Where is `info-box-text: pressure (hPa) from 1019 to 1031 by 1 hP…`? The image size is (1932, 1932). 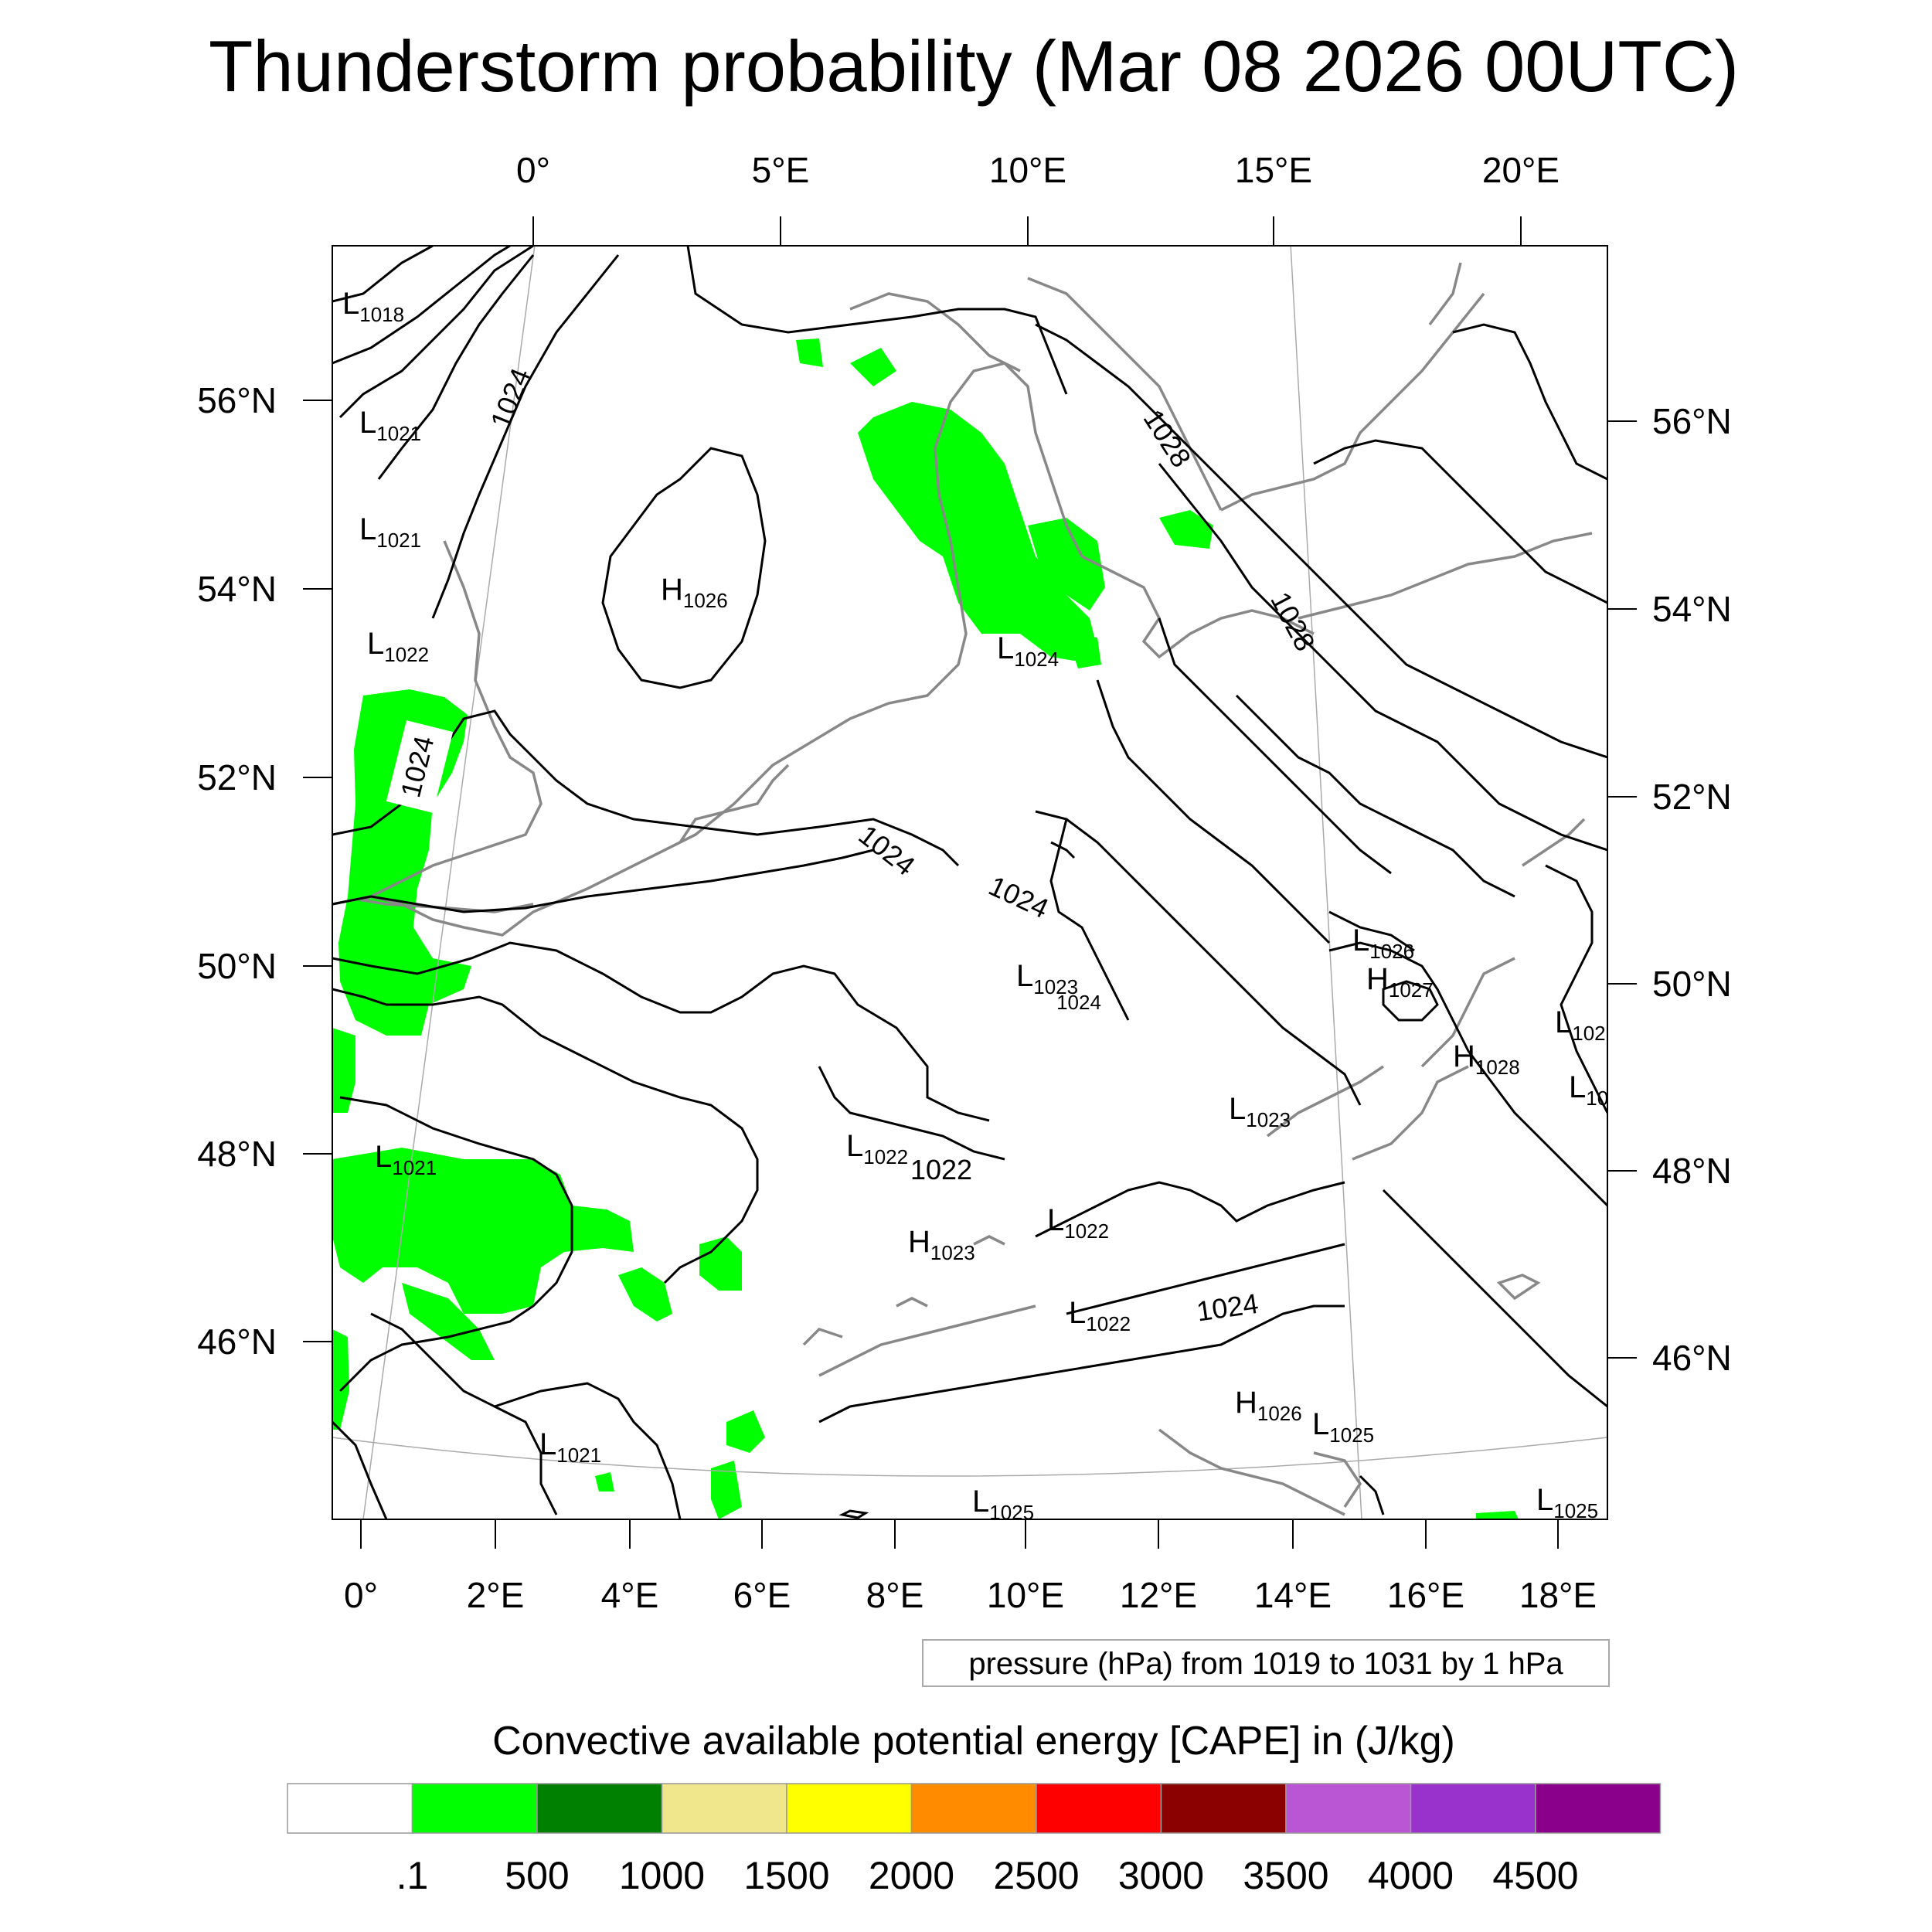 info-box-text: pressure (hPa) from 1019 to 1031 by 1 hP… is located at coordinates (1265, 1664).